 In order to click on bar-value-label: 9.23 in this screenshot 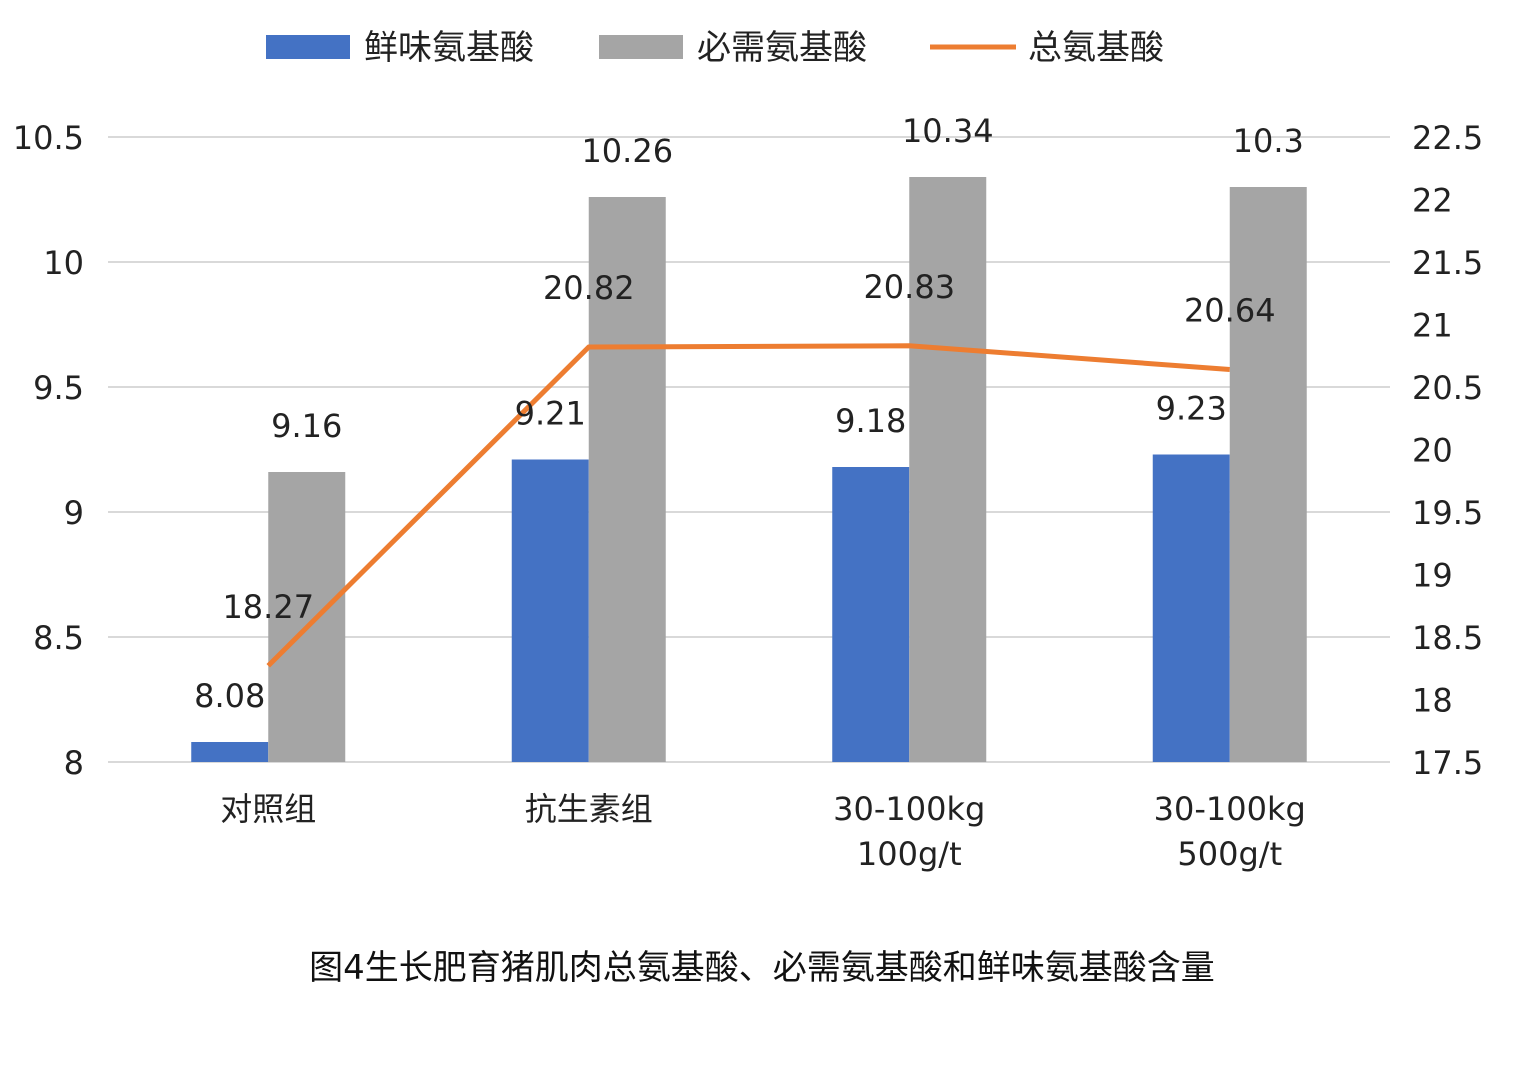, I will do `click(1191, 409)`.